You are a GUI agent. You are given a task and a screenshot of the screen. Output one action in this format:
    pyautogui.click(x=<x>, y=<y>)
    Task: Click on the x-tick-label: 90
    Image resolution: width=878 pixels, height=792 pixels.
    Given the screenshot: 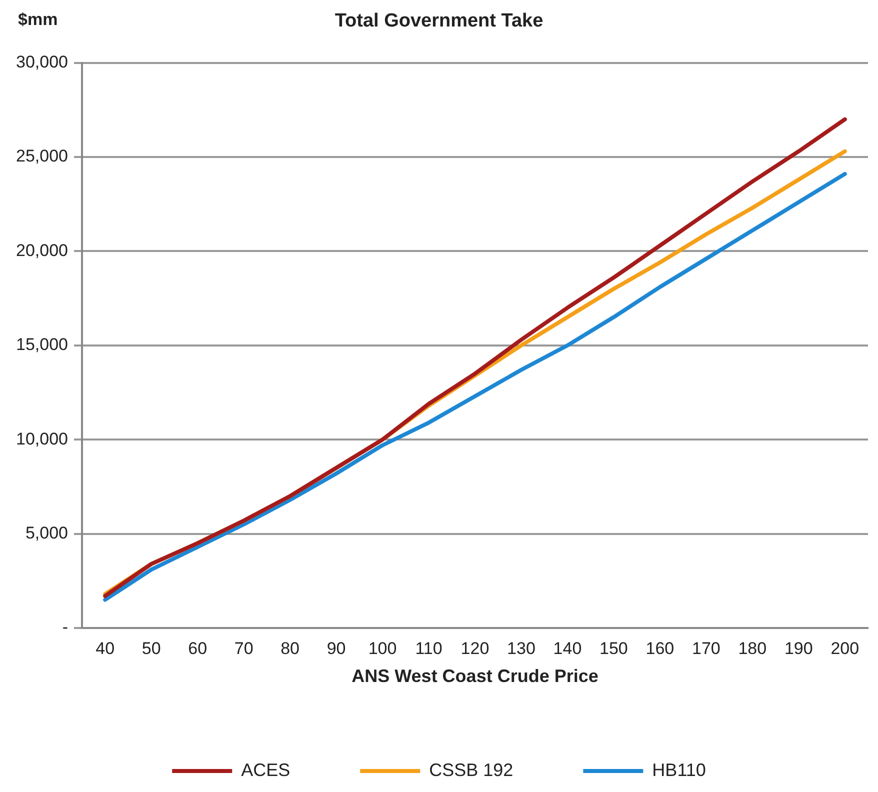 What is the action you would take?
    pyautogui.click(x=336, y=648)
    